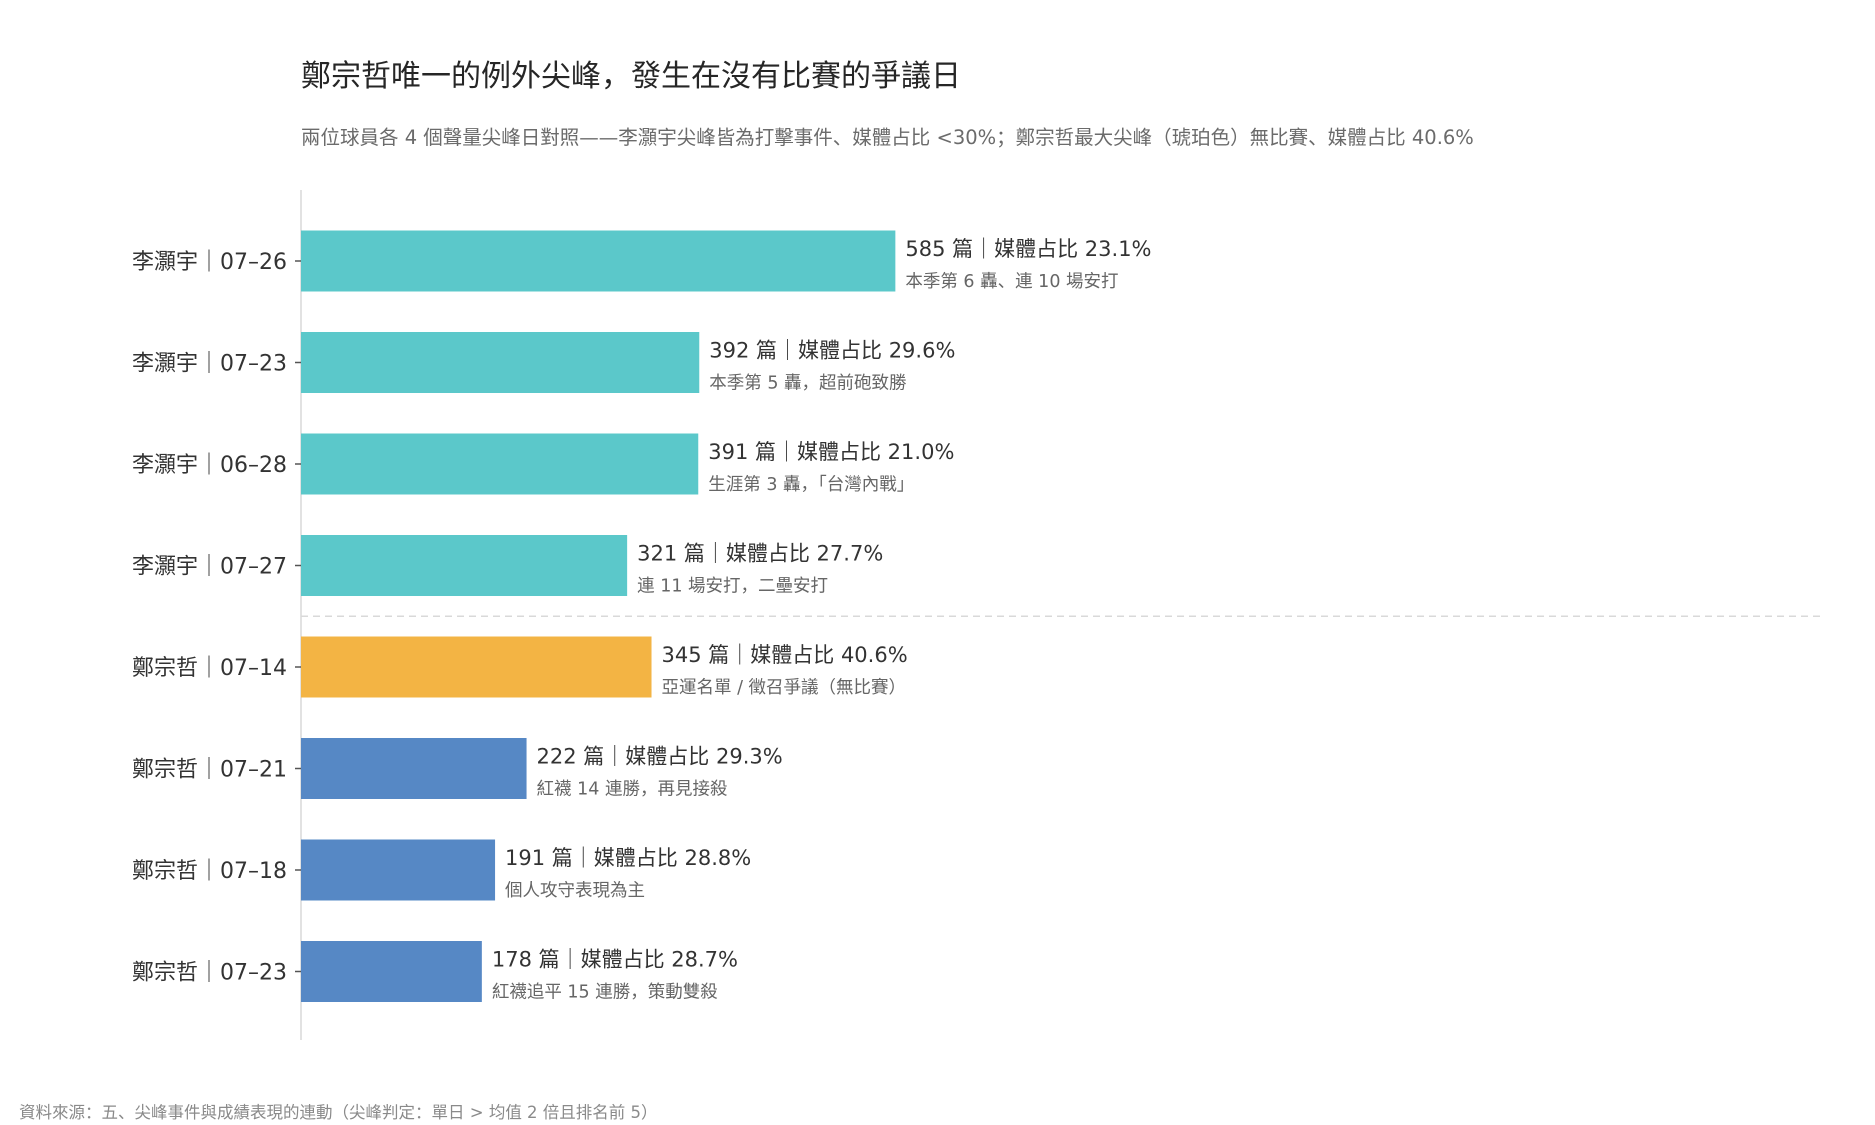 Image resolution: width=1875 pixels, height=1125 pixels. Describe the element at coordinates (807, 384) in the screenshot. I see `annotation-label: 本季第 5 轟，超前砲致勝` at that location.